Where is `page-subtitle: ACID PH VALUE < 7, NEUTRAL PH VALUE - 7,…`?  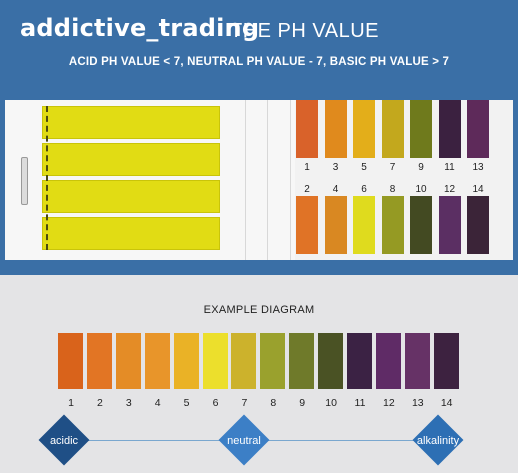 page-subtitle: ACID PH VALUE < 7, NEUTRAL PH VALUE - 7,… is located at coordinates (259, 62).